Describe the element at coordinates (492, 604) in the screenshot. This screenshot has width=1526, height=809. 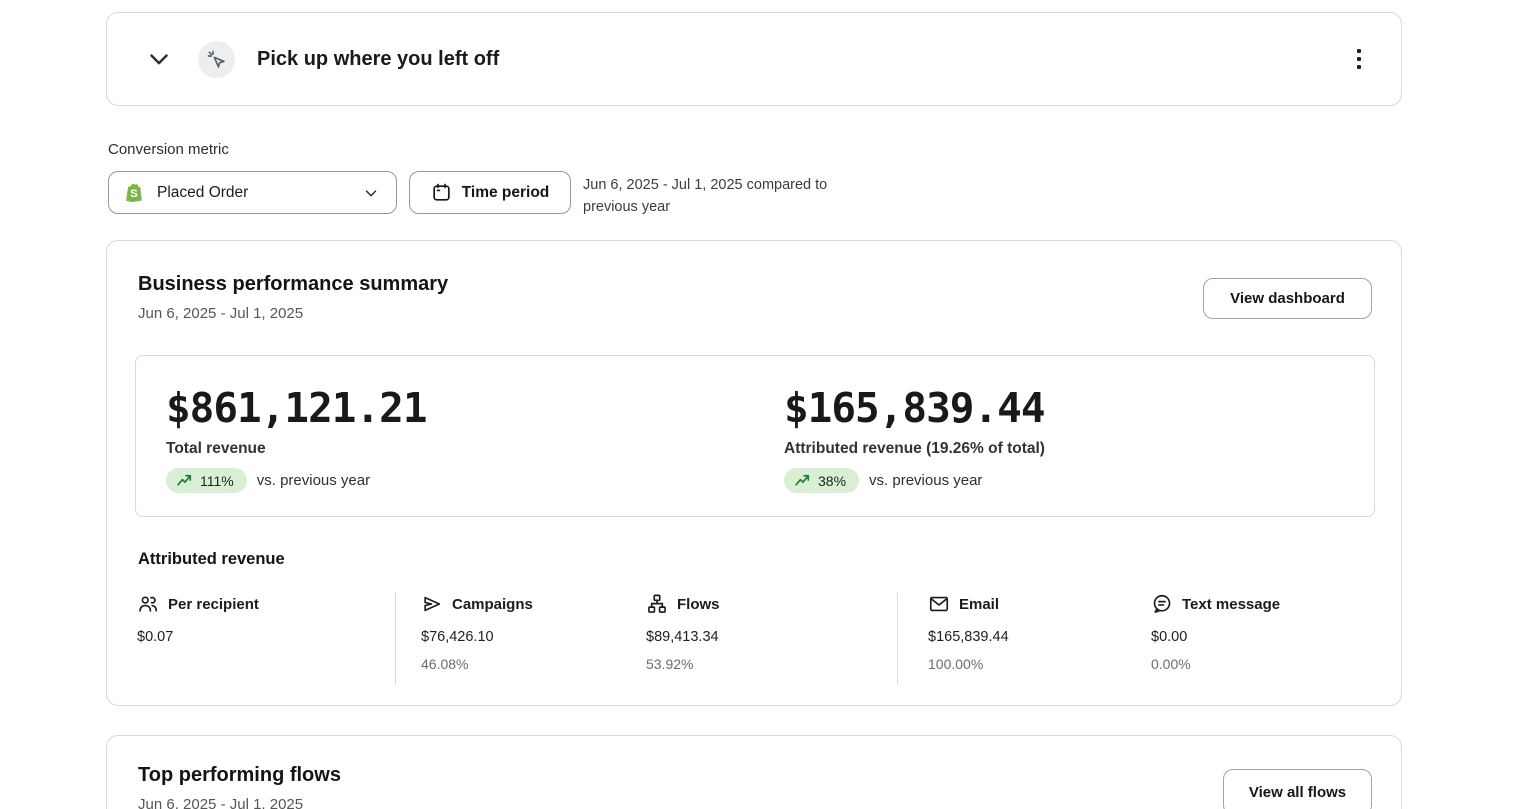
I see `column-label: Campaigns` at that location.